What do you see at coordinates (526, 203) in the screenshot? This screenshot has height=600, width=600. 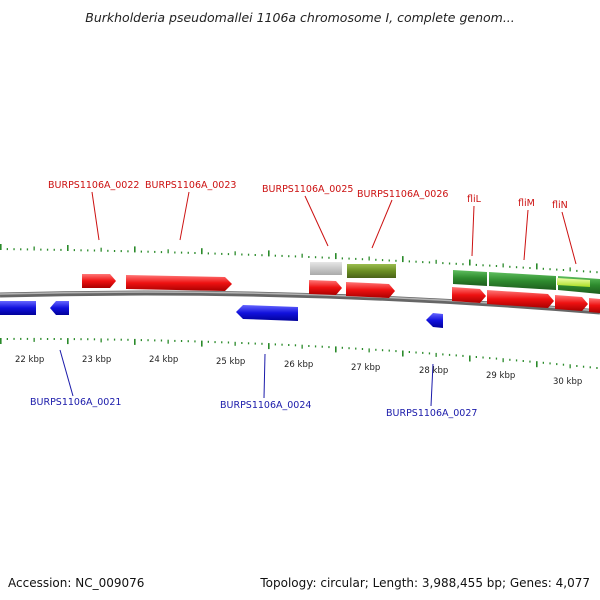 I see `label-fliM: fliM` at bounding box center [526, 203].